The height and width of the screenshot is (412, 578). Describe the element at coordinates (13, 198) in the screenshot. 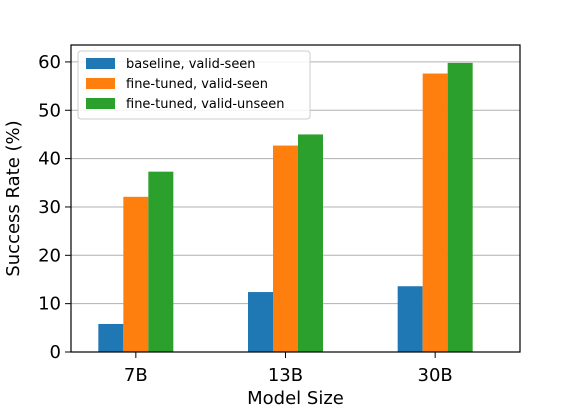

I see `y-axis-title: Success Rate (%)` at that location.